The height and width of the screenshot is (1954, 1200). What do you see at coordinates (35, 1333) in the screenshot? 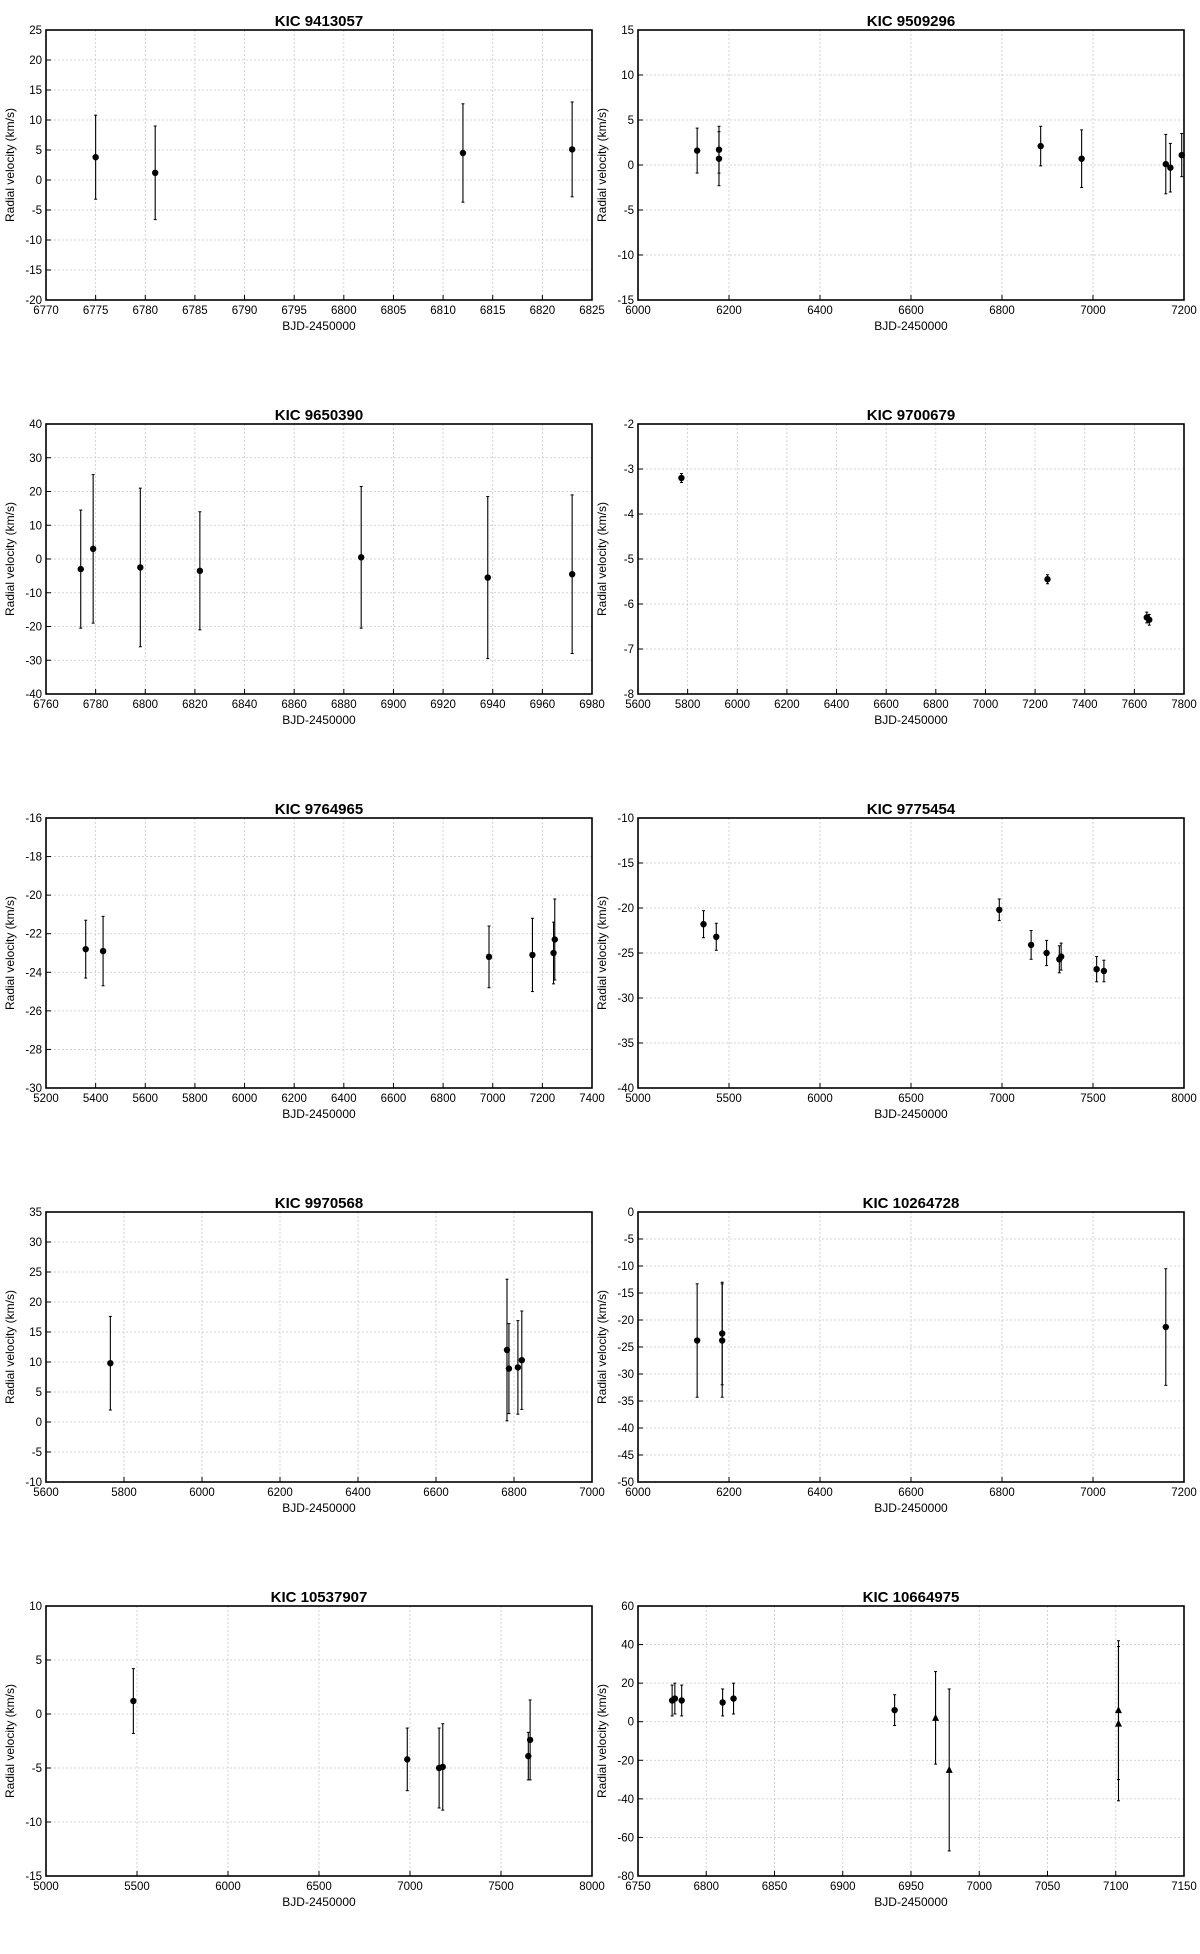
I see `y-tick-label: 15` at bounding box center [35, 1333].